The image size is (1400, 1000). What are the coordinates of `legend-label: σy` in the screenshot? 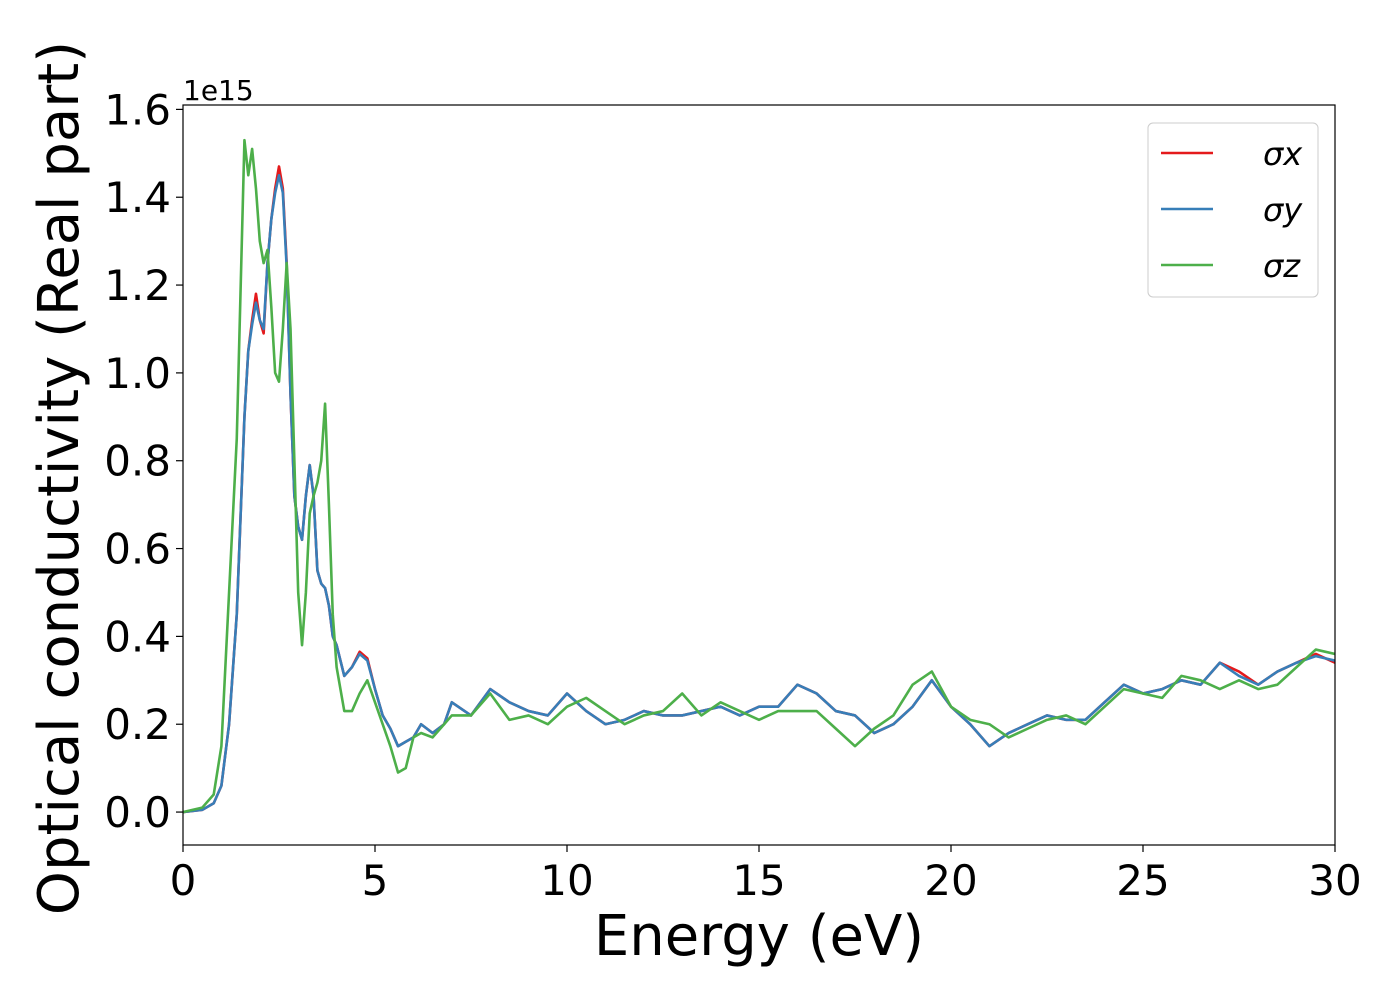 It's located at (1283, 210).